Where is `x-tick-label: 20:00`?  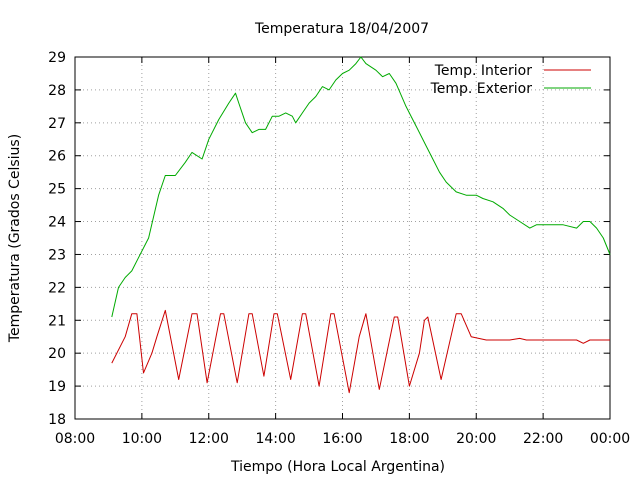 x-tick-label: 20:00 is located at coordinates (476, 439).